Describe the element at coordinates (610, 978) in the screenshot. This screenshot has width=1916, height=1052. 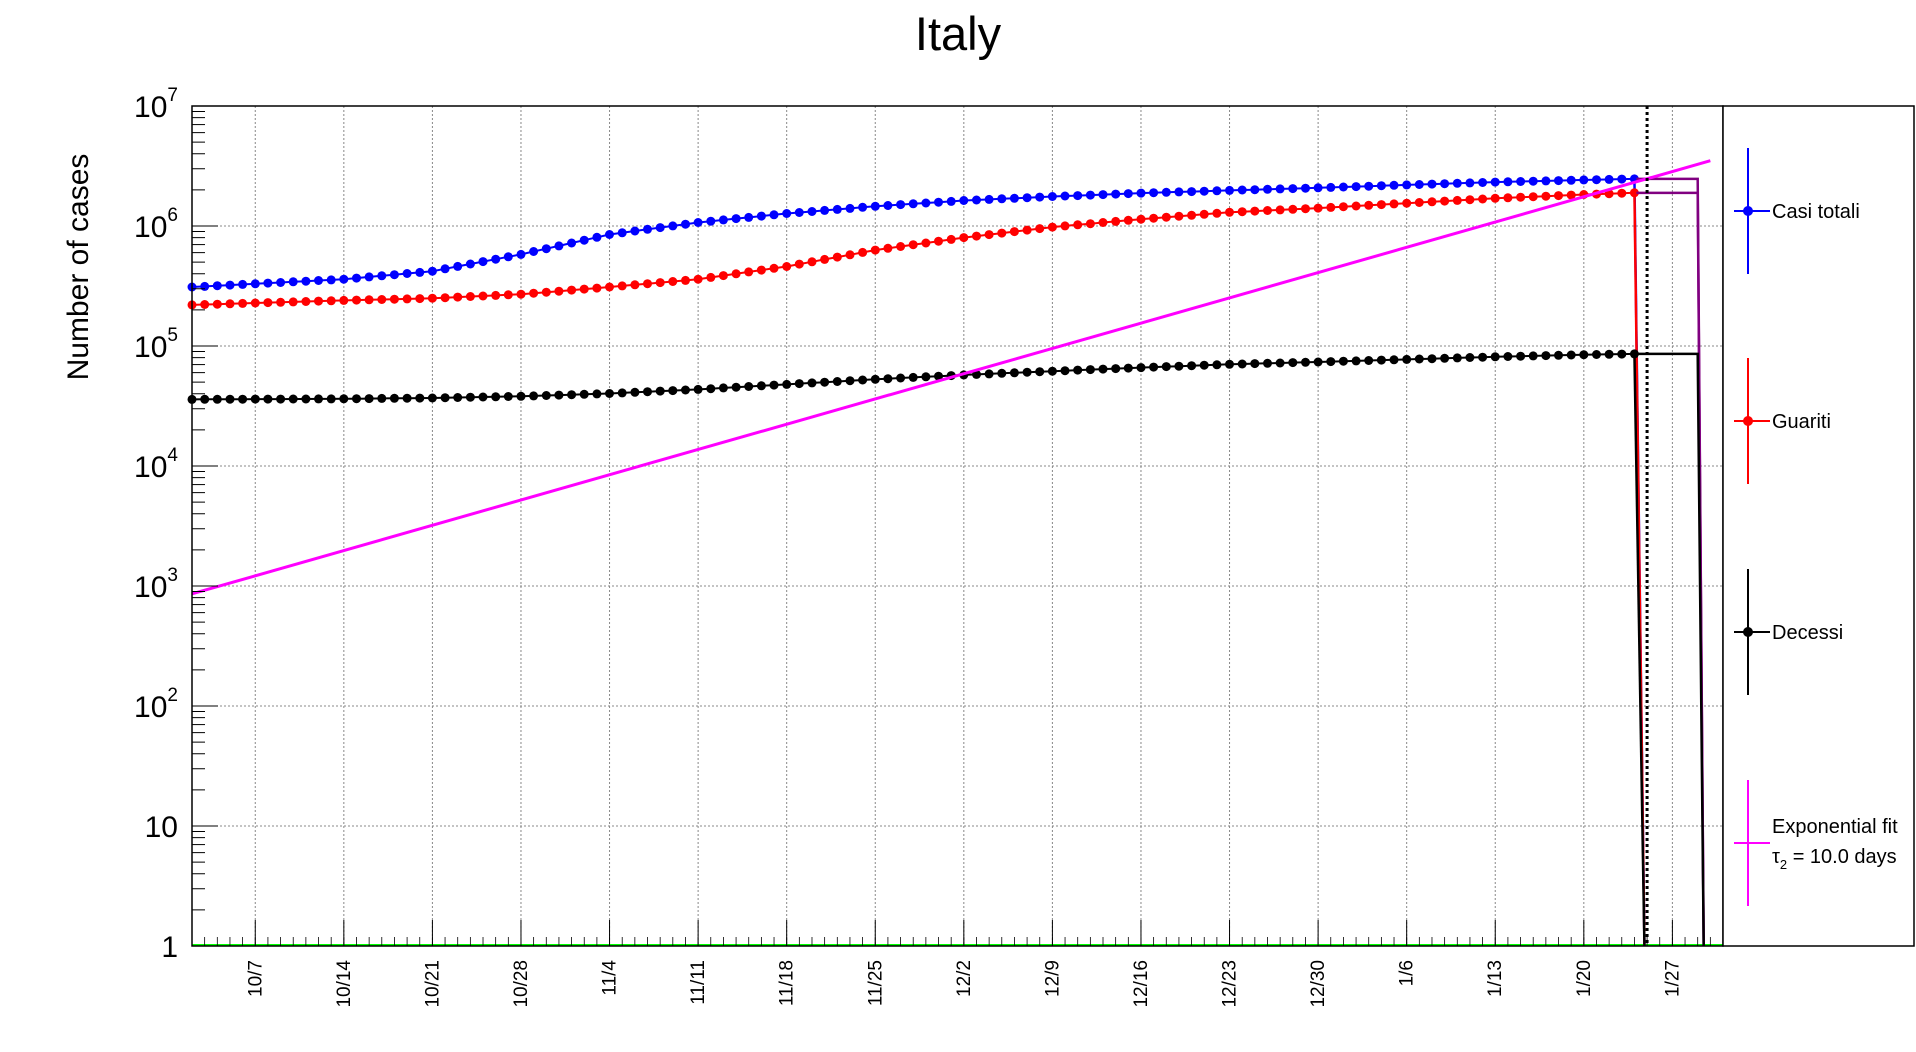
I see `x-tick-label: 11/4` at that location.